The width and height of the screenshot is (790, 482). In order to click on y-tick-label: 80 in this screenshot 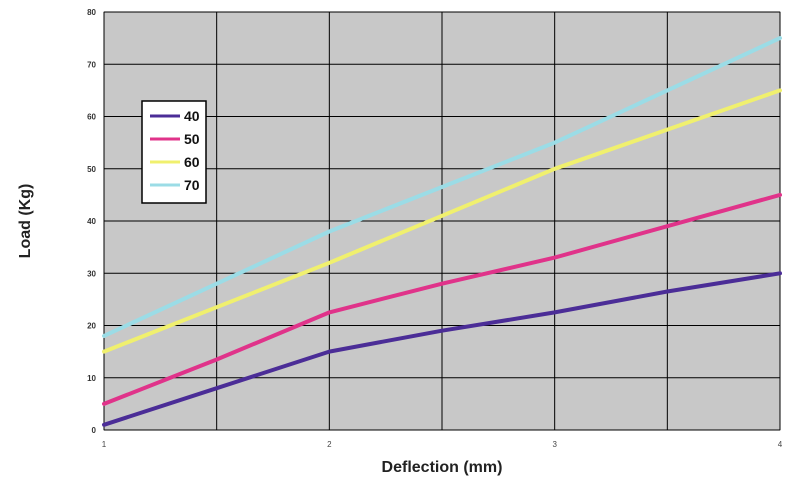, I will do `click(91, 12)`.